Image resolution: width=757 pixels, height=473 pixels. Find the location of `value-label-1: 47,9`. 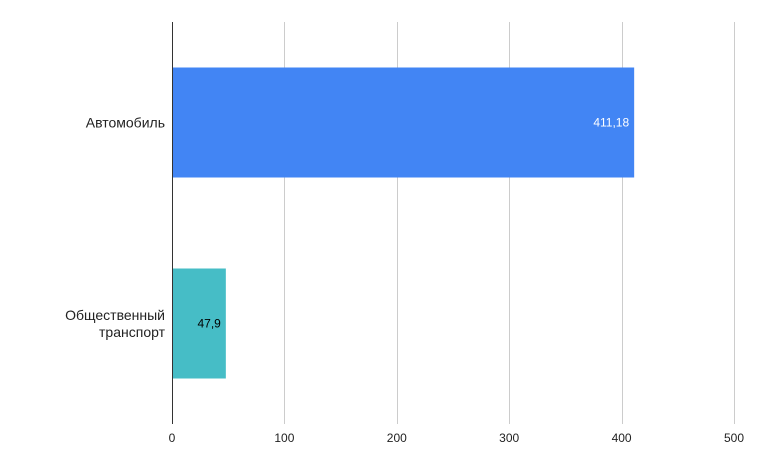

value-label-1: 47,9 is located at coordinates (209, 324).